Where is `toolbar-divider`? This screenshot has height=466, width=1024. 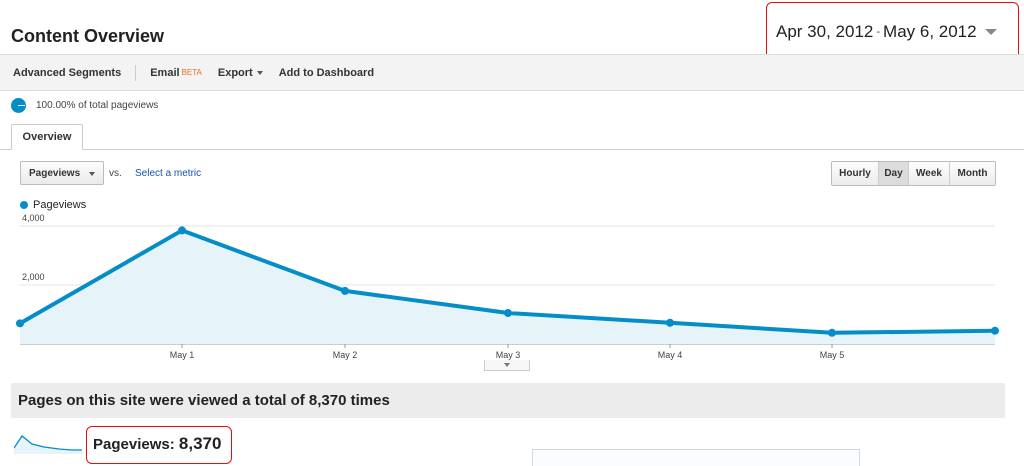
toolbar-divider is located at coordinates (136, 72).